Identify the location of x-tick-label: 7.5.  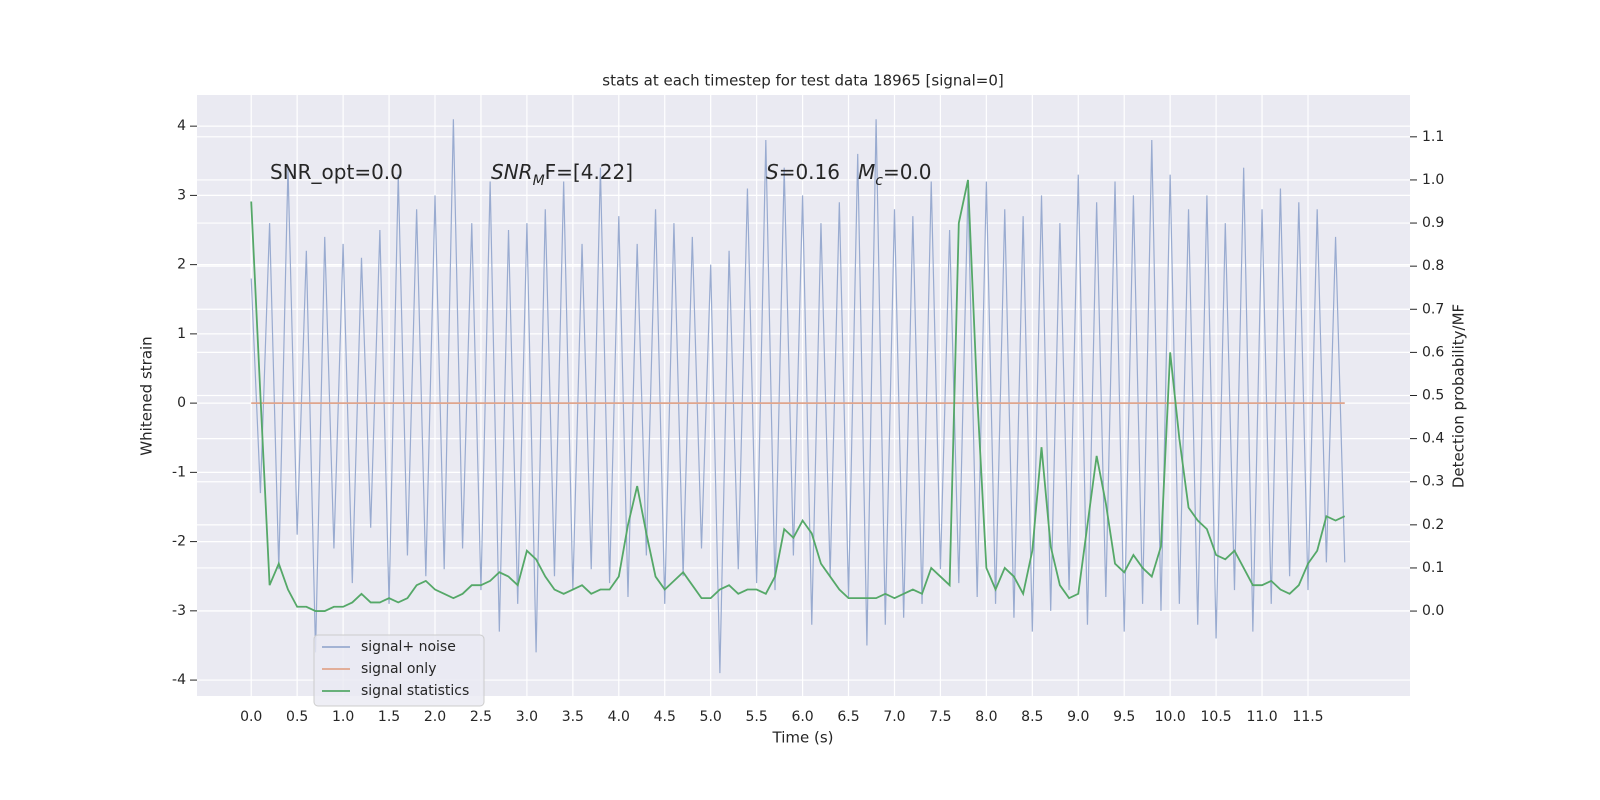
(940, 717).